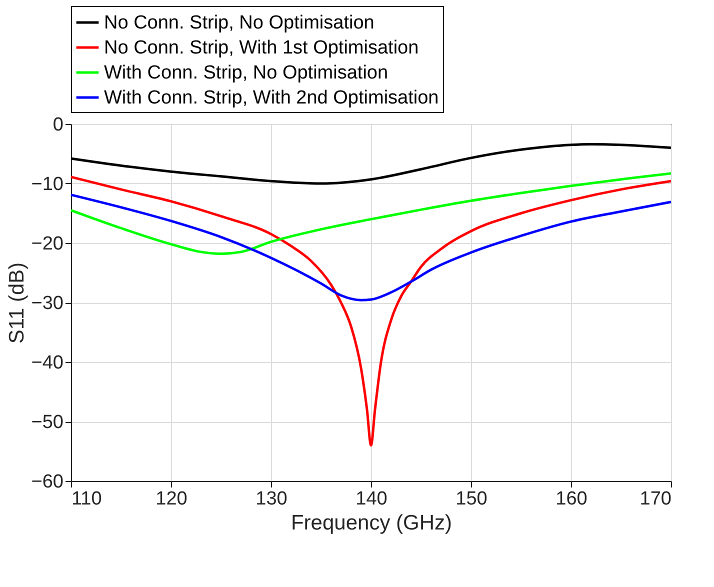  Describe the element at coordinates (87, 499) in the screenshot. I see `x-tick-label: 110` at that location.